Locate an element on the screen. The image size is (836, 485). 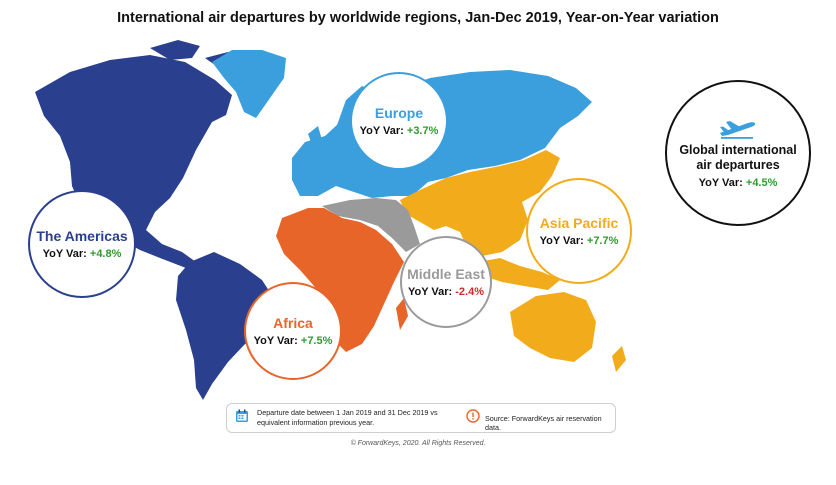
yoy-var: YoY Var: +4.8% is located at coordinates (82, 254).